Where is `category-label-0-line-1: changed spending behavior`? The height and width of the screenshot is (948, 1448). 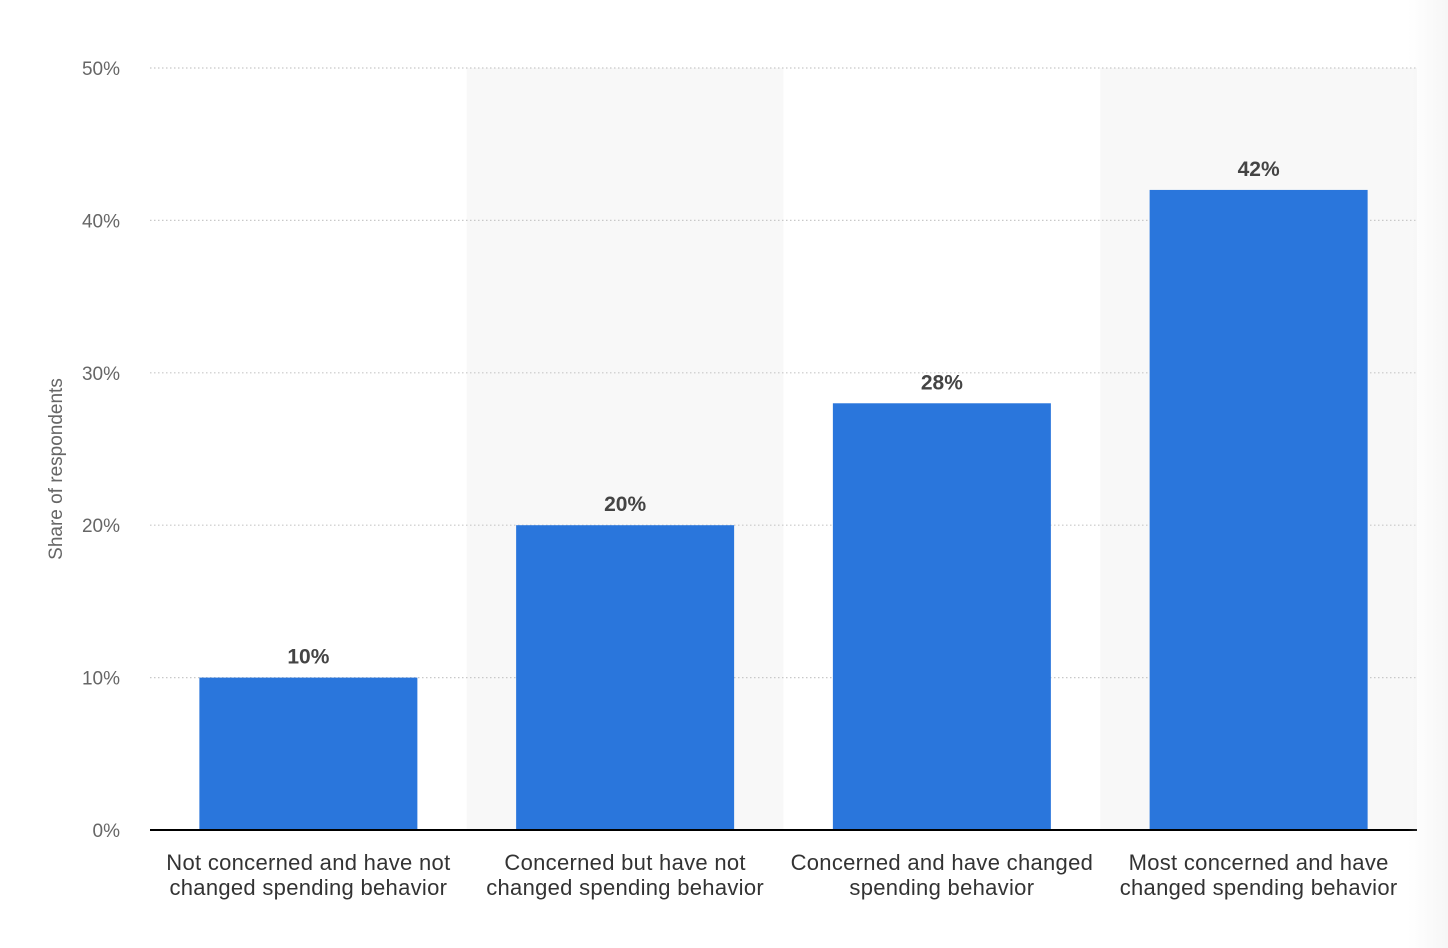
category-label-0-line-1: changed spending behavior is located at coordinates (308, 887).